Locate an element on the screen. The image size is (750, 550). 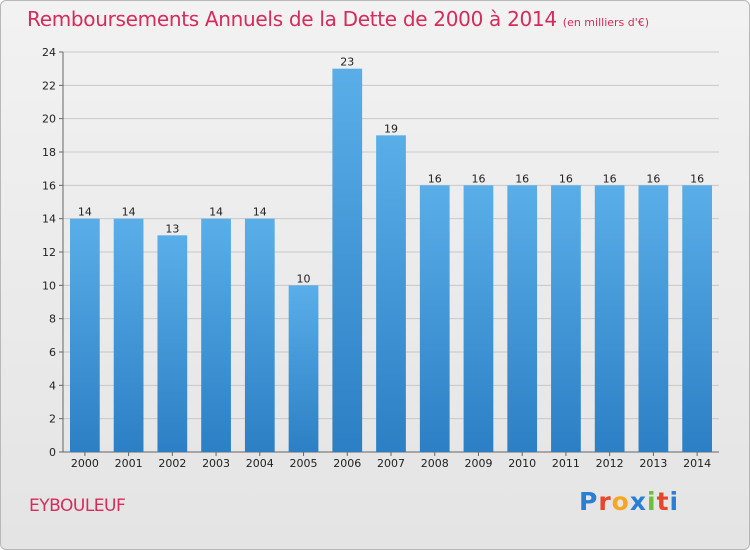
bar-2000 is located at coordinates (84, 335).